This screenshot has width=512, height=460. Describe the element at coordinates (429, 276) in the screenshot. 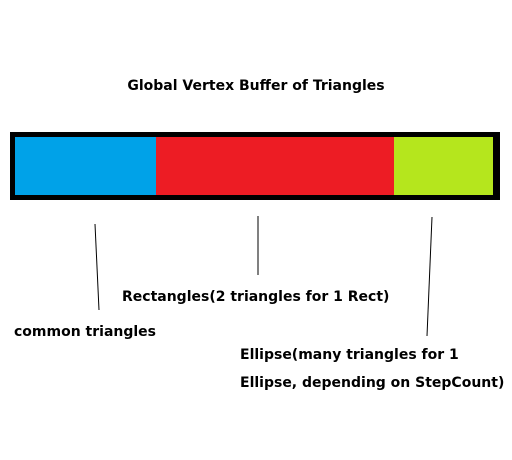

I see `ellipse-pointer-line` at that location.